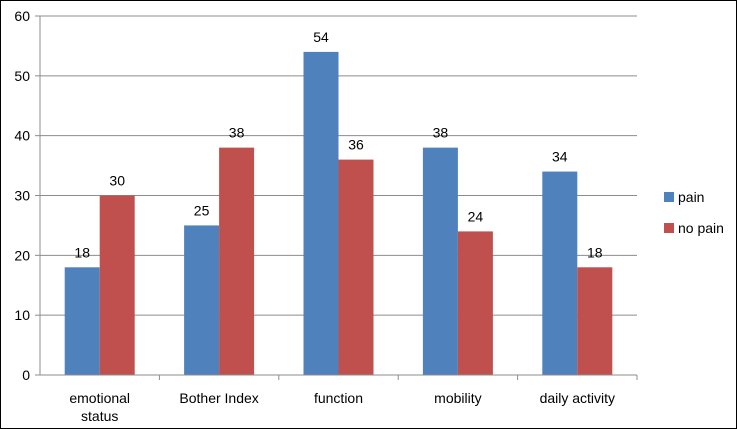 The width and height of the screenshot is (737, 429). Describe the element at coordinates (22, 136) in the screenshot. I see `y-tick-label: 40` at that location.